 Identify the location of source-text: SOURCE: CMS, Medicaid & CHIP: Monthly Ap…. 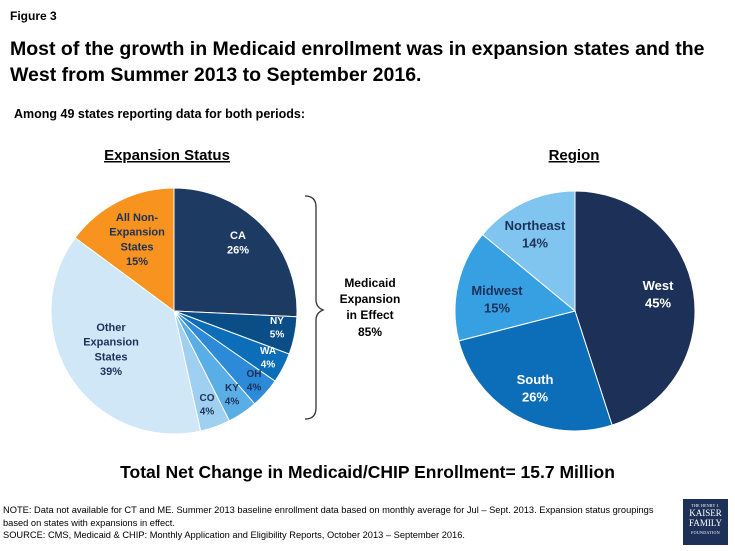
(234, 535).